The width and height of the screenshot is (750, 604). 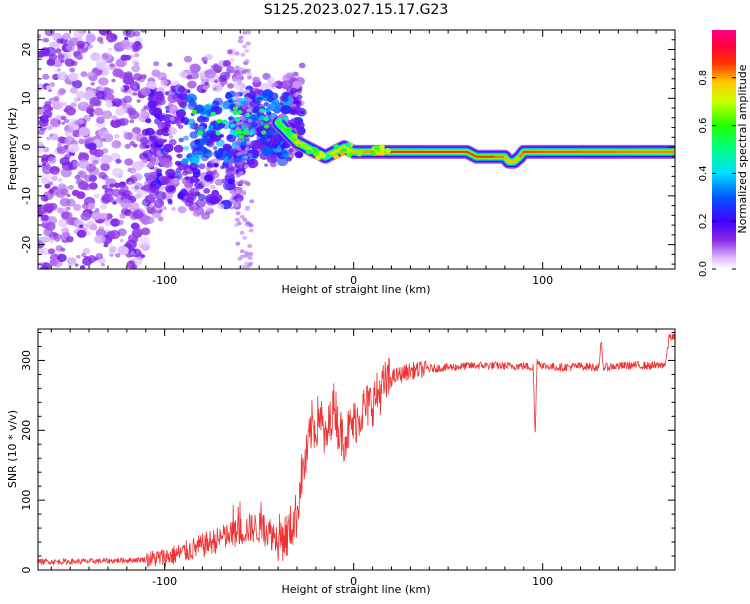 I want to click on bottom-ytick-label: 100, so click(x=26, y=500).